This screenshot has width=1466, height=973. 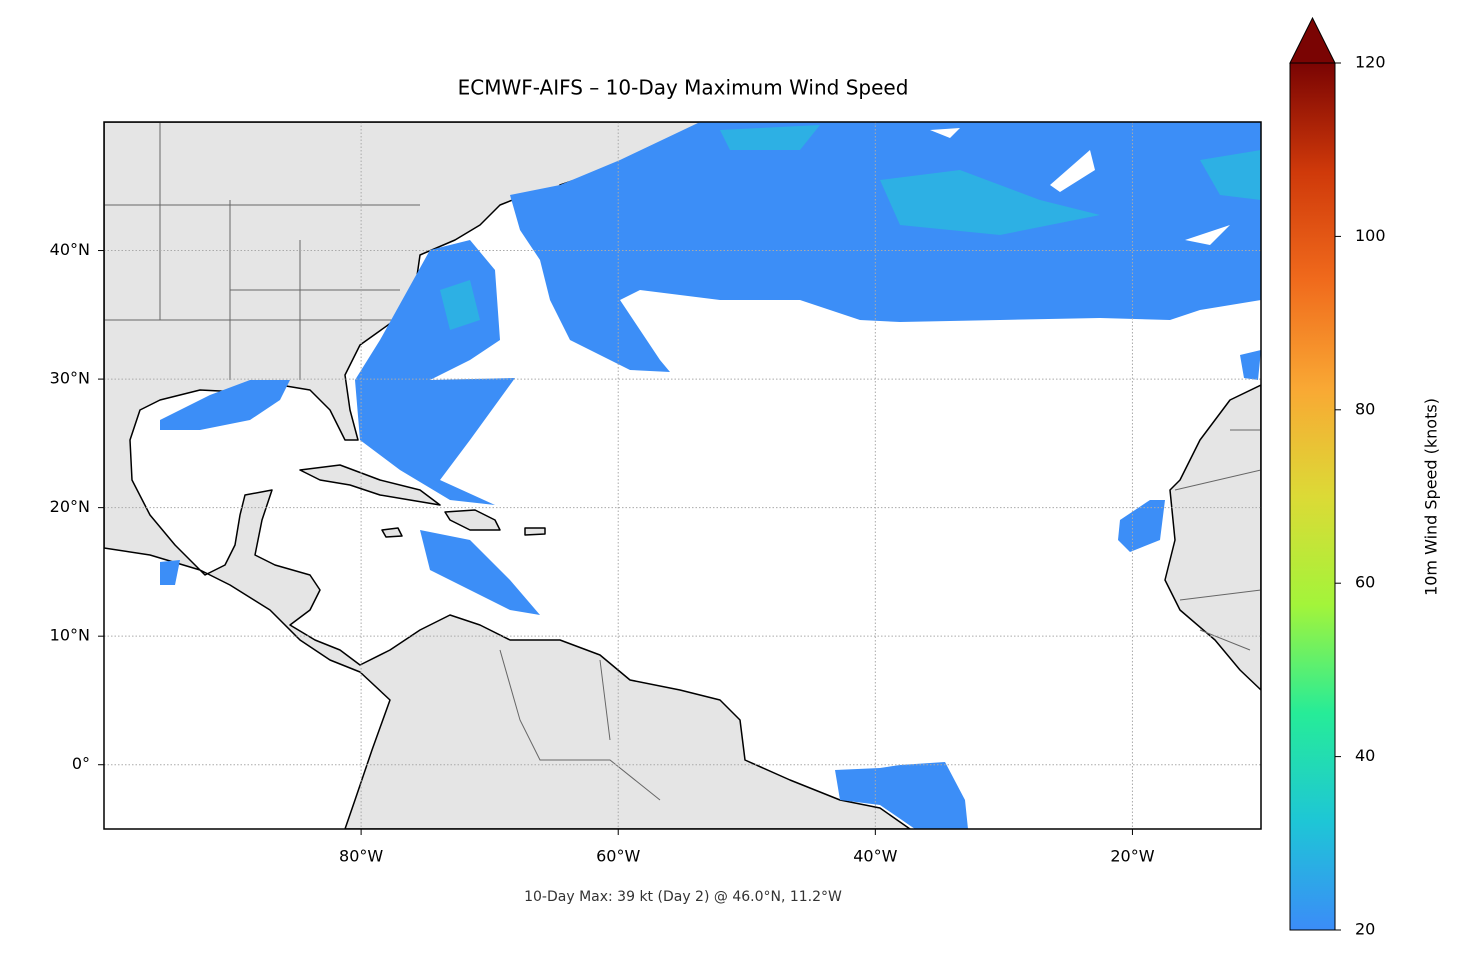 I want to click on colorbar-tick-label: 60, so click(x=1365, y=582).